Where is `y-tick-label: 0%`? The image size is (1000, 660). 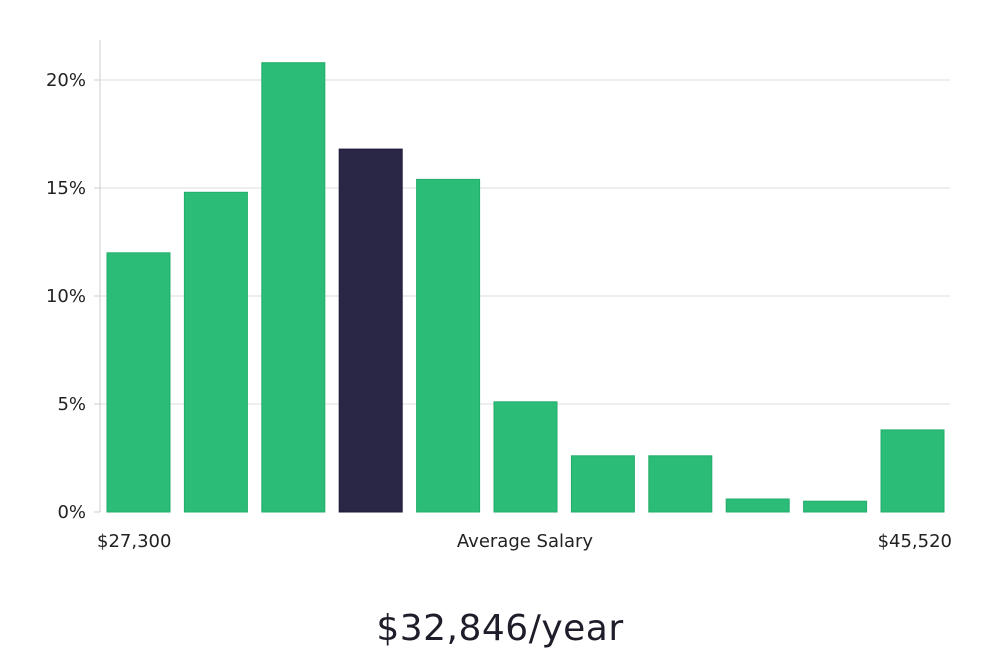
y-tick-label: 0% is located at coordinates (71, 512).